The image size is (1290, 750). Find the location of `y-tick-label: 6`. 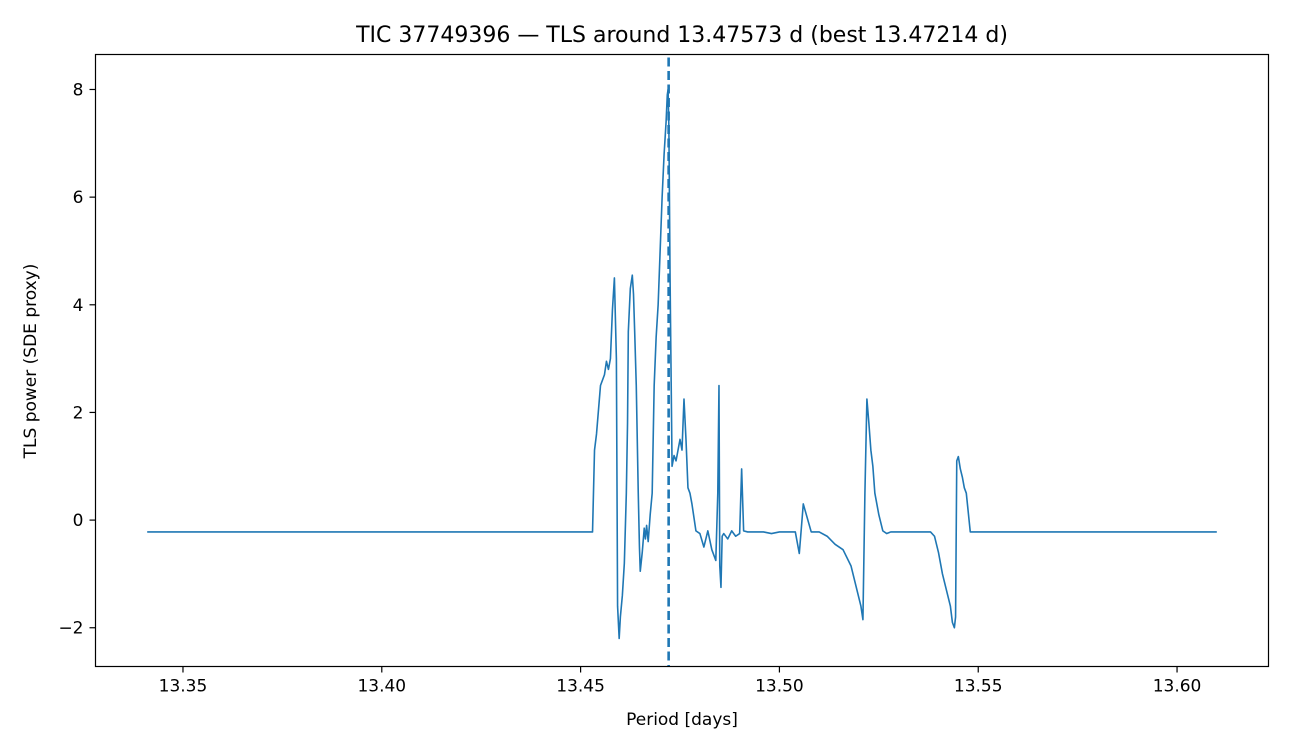

y-tick-label: 6 is located at coordinates (78, 198).